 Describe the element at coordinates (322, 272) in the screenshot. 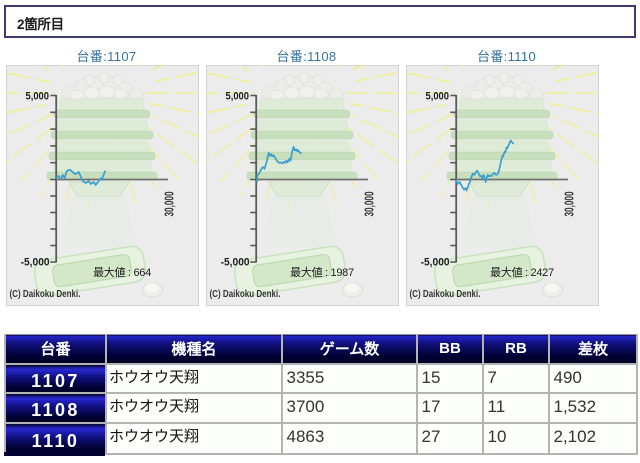

I see `svg-text: 最大値 : 1987` at that location.